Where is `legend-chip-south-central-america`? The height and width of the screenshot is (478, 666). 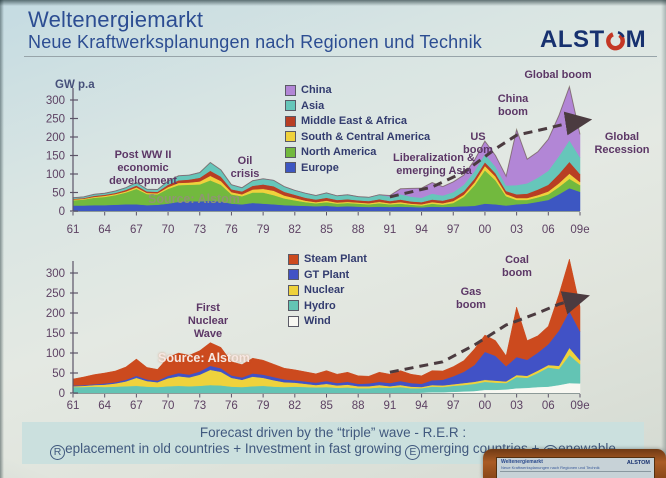
legend-chip-south-central-america is located at coordinates (290, 137).